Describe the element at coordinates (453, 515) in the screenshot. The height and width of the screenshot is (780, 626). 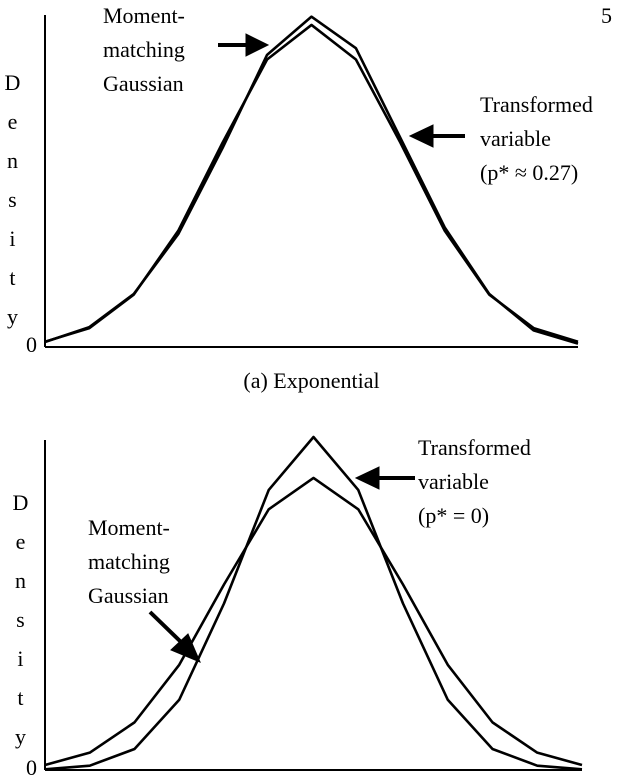
I see `annotation: (p* = 0)` at that location.